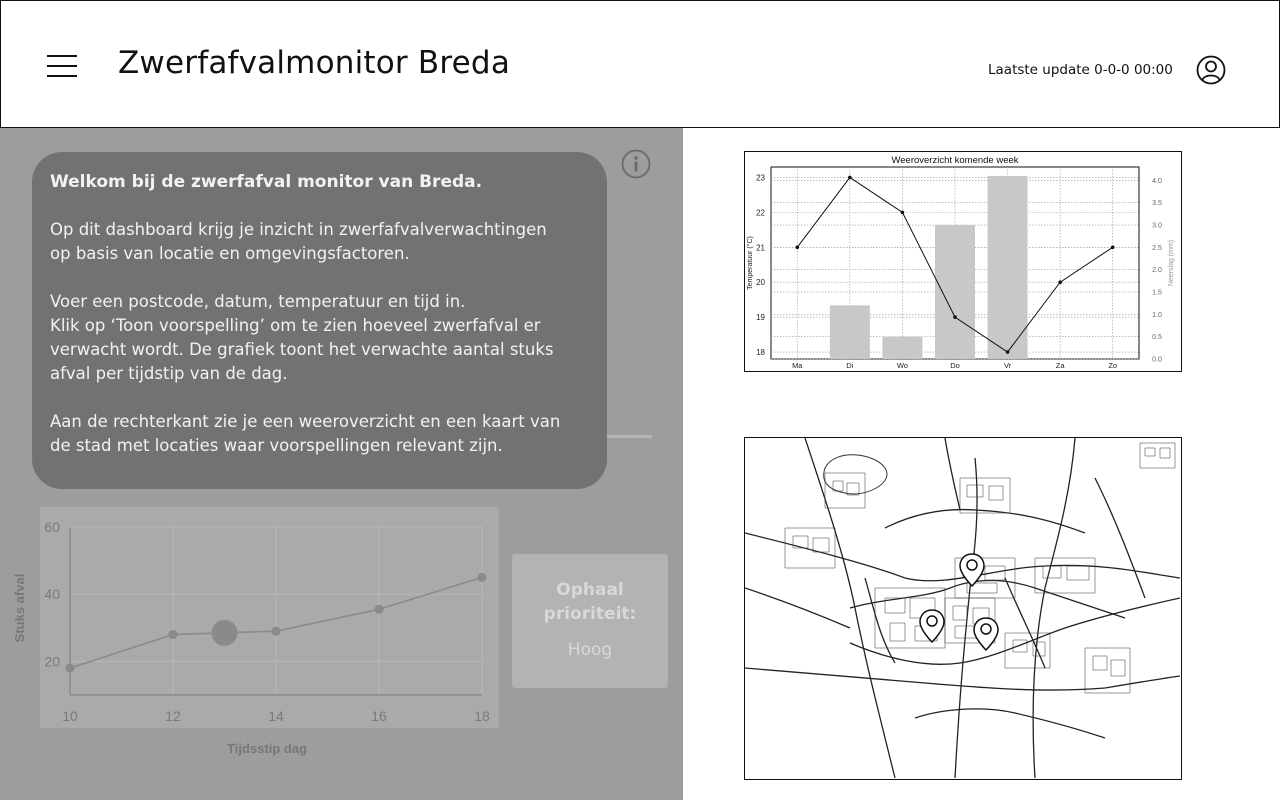  Describe the element at coordinates (636, 164) in the screenshot. I see `info-icon` at that location.